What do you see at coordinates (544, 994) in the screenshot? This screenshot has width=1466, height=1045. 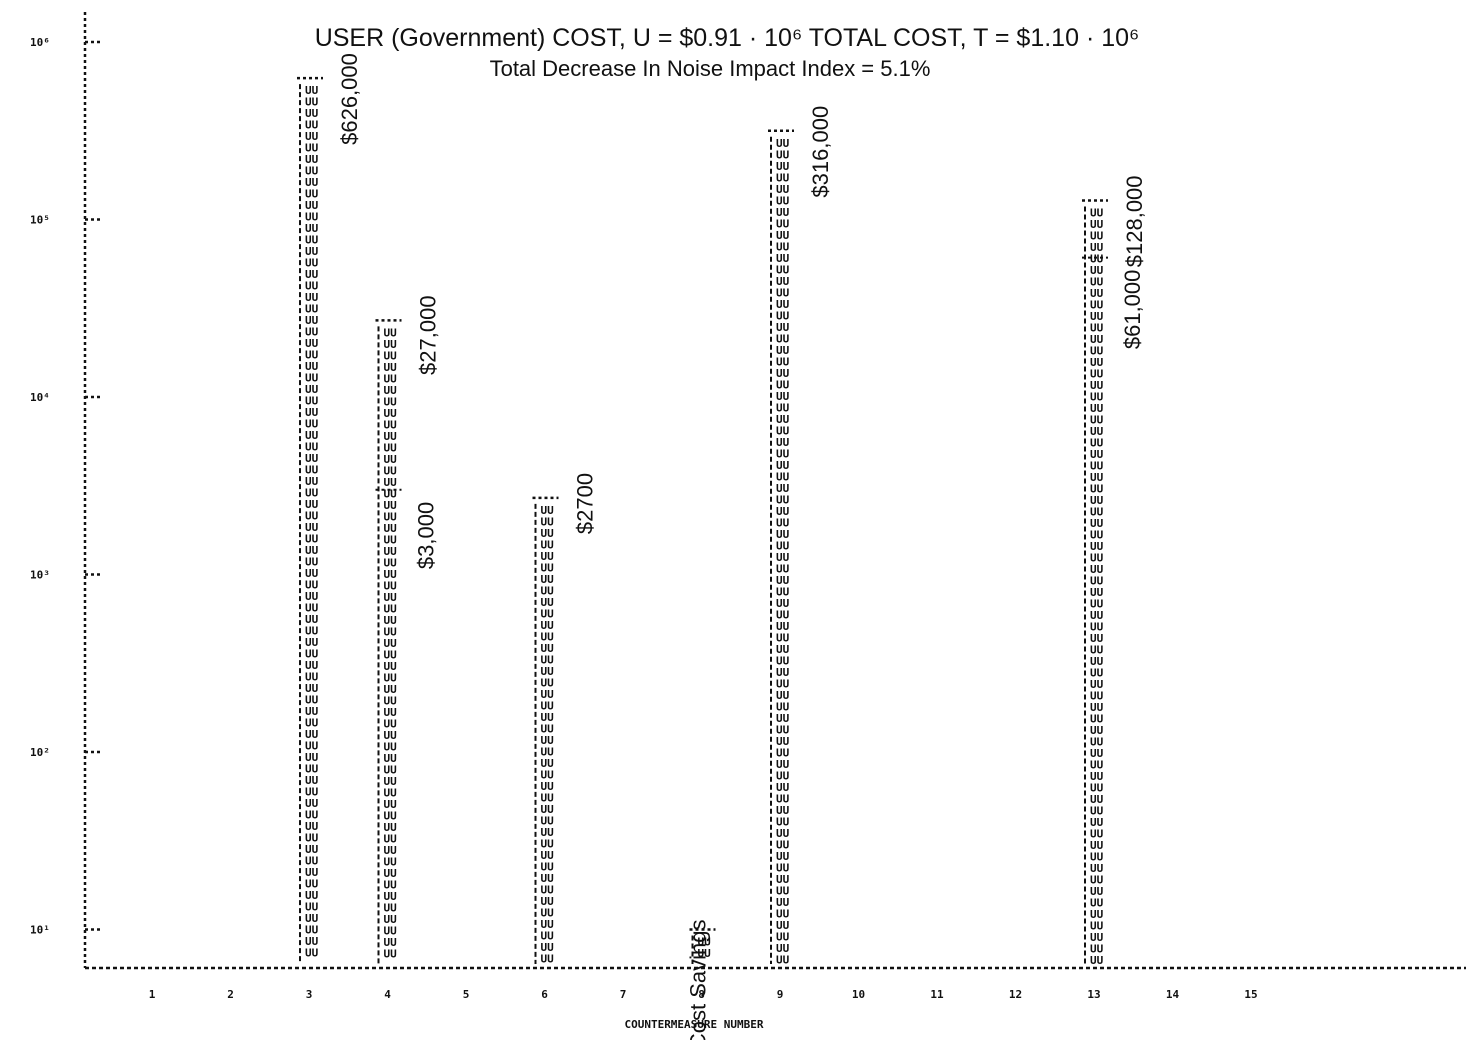 I see `x-tick-label: 6` at bounding box center [544, 994].